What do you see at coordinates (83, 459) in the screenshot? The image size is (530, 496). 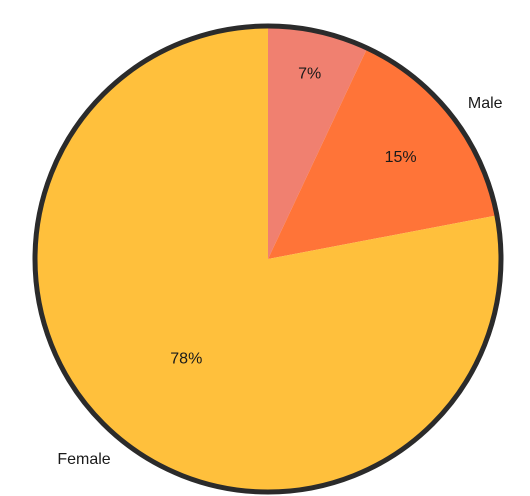 I see `pie-category-label-female: Female` at bounding box center [83, 459].